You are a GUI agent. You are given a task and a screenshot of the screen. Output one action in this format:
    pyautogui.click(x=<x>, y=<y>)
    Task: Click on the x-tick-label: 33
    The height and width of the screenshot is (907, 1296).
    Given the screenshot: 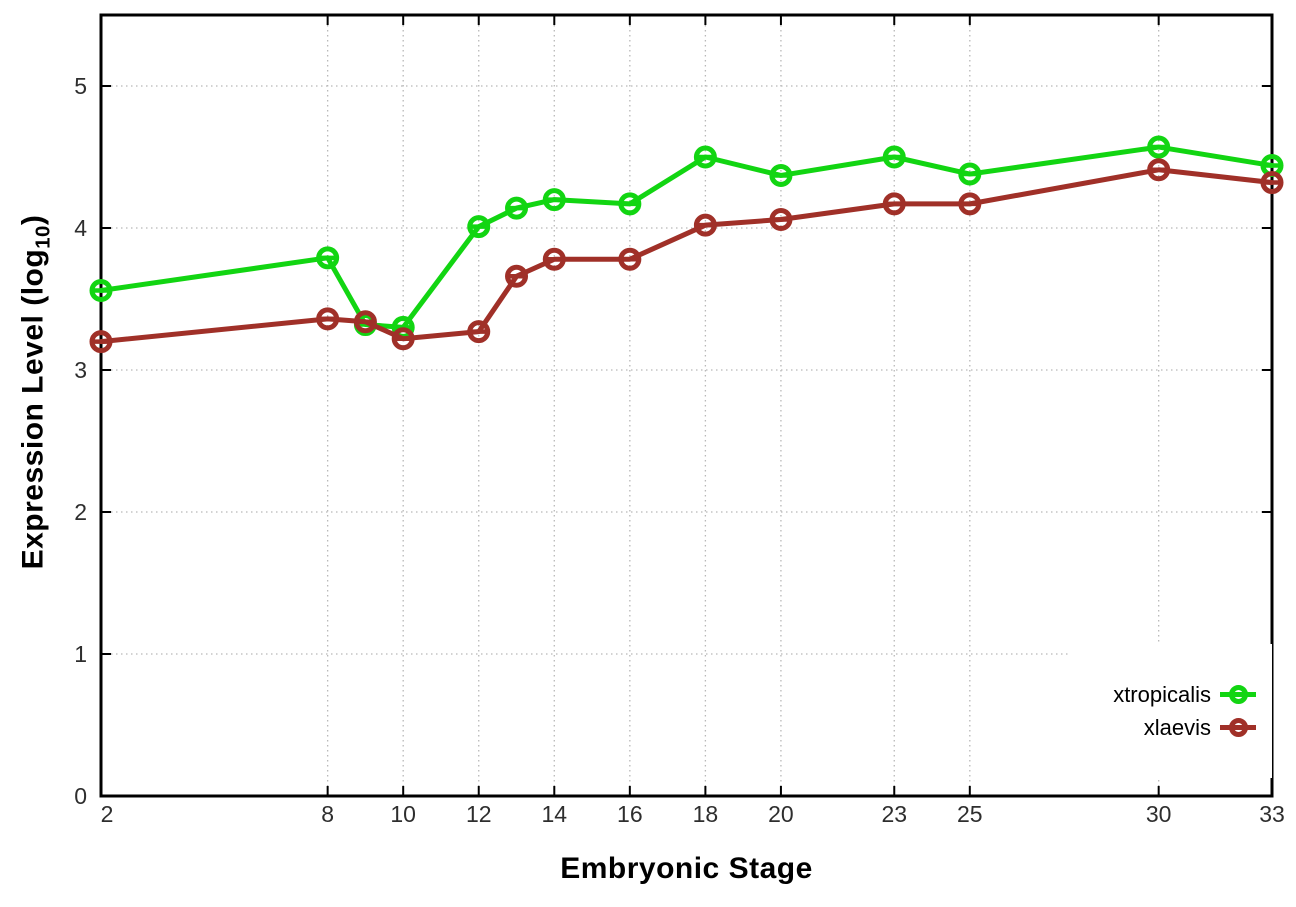 What is the action you would take?
    pyautogui.click(x=1272, y=814)
    